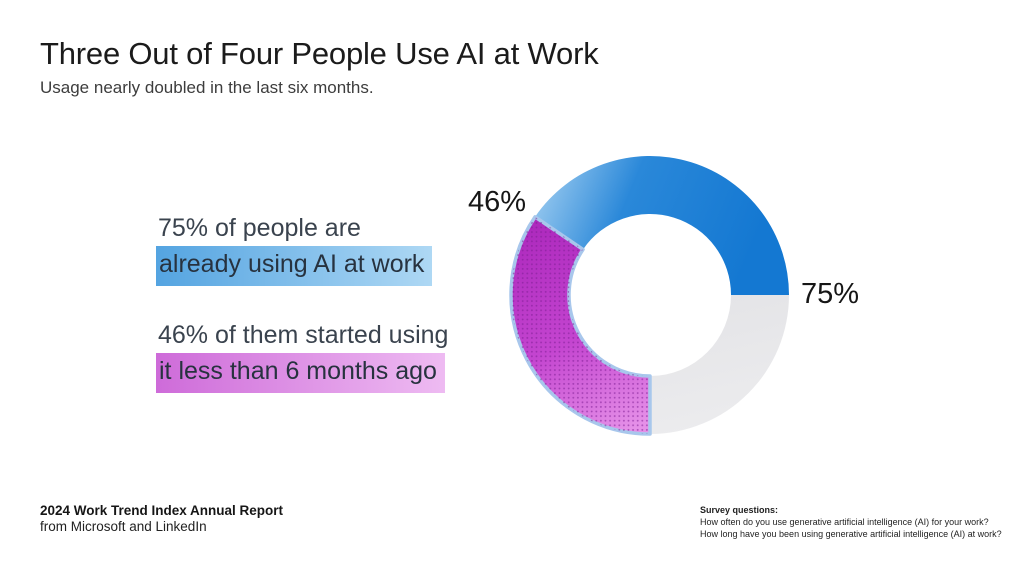  Describe the element at coordinates (662, 225) in the screenshot. I see `donut-slice-using-ai` at that location.